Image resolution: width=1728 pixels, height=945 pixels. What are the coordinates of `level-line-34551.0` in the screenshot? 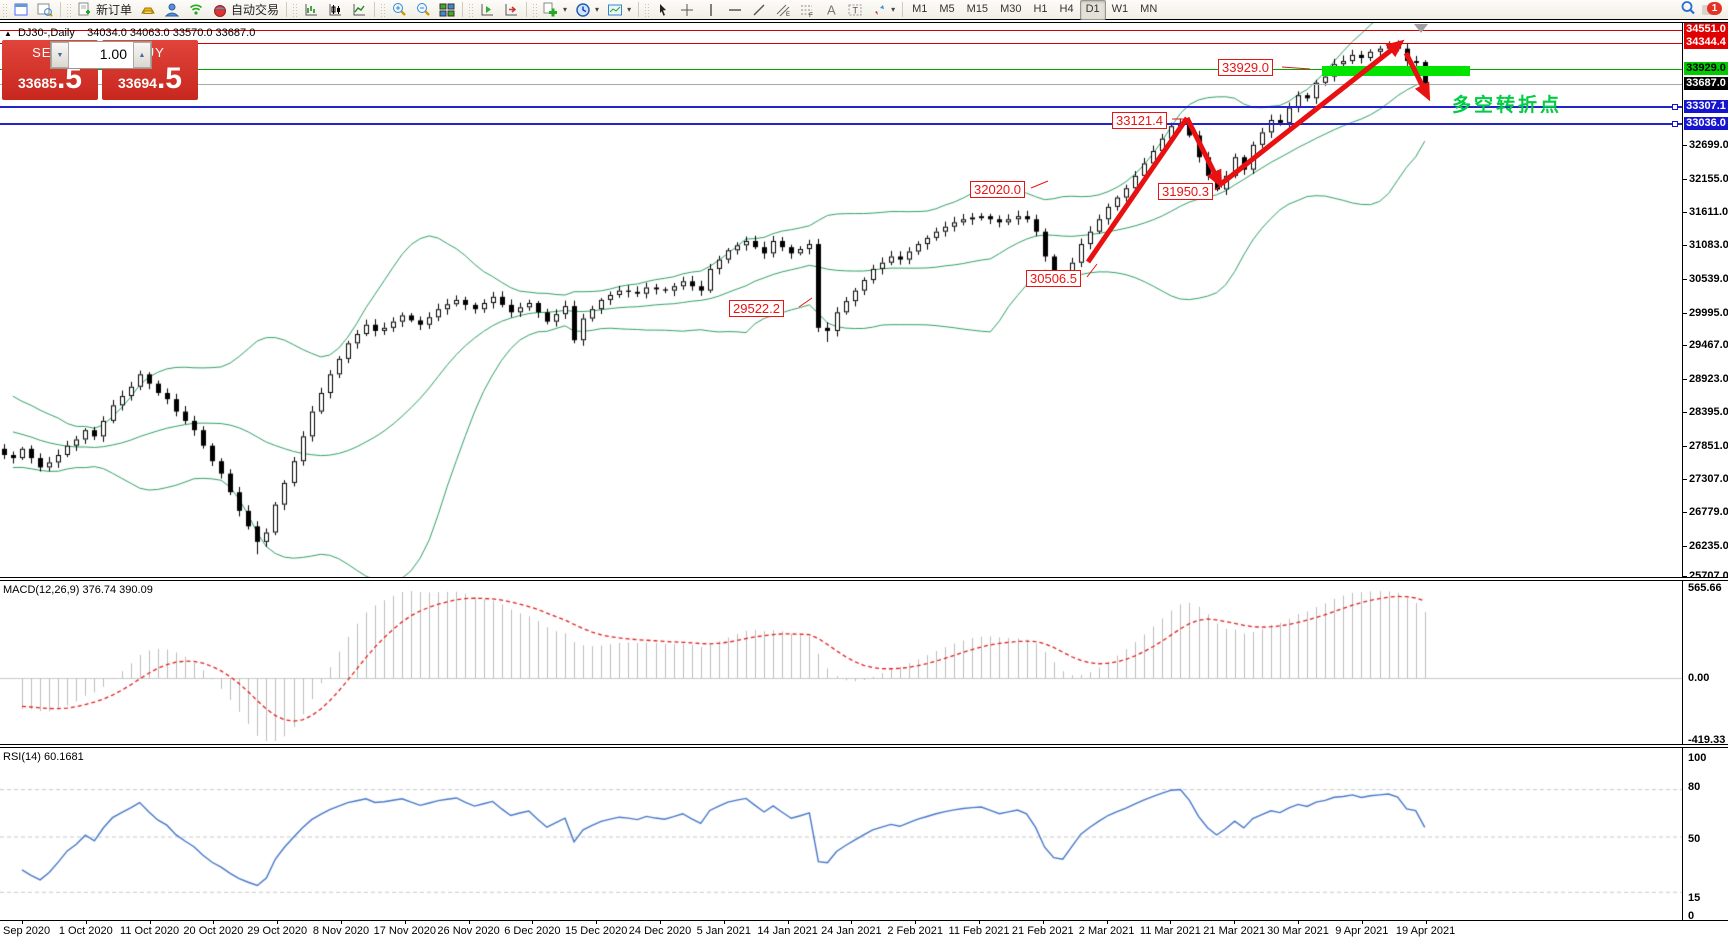 It's located at (841, 30).